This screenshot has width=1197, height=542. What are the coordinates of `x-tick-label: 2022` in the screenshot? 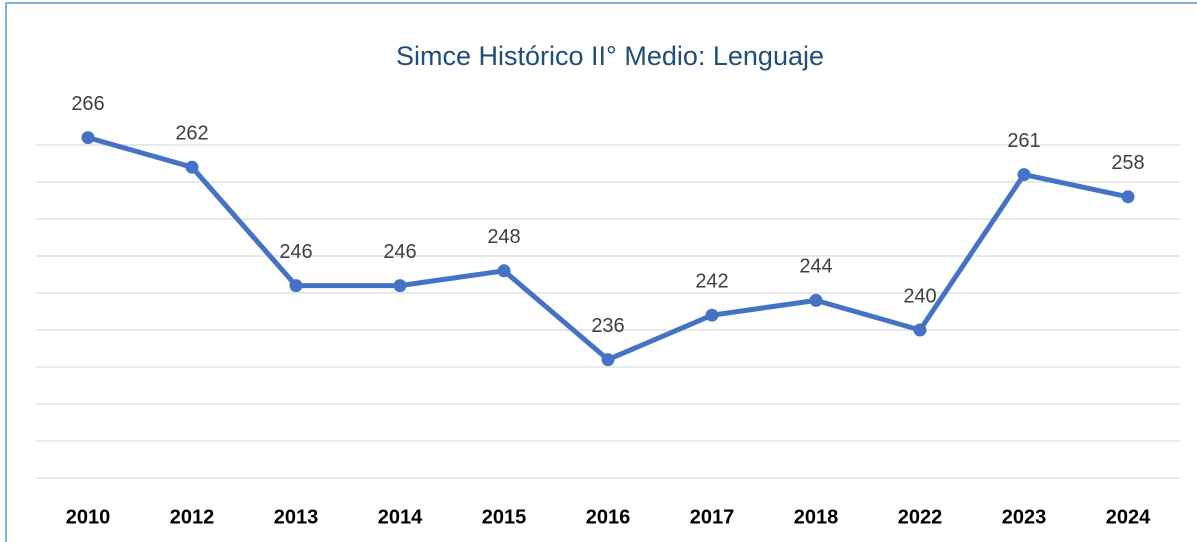 It's located at (920, 517).